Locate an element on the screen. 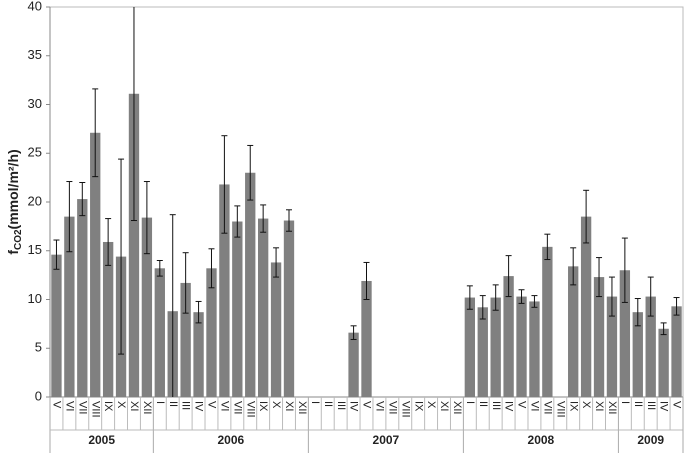 This screenshot has width=685, height=453. y-axis-label: fCO2(mmol/m²/h) is located at coordinates (14, 201).